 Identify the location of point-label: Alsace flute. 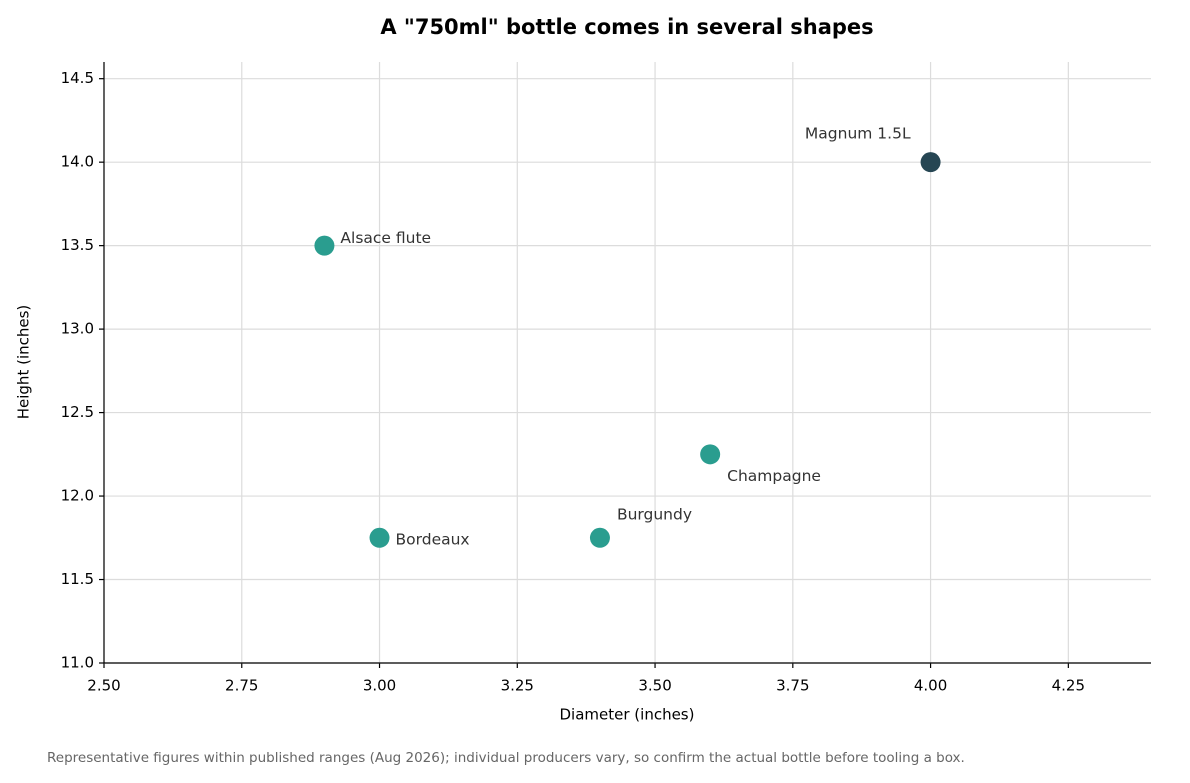
(385, 238).